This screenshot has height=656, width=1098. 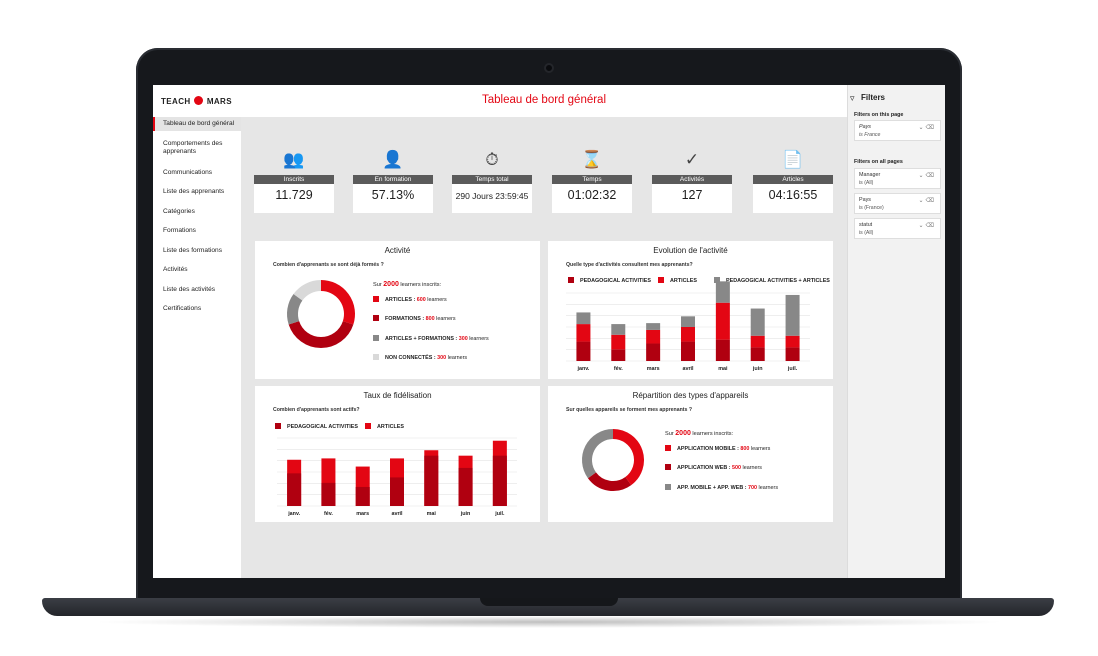 I want to click on panel-title: Activité, so click(x=397, y=250).